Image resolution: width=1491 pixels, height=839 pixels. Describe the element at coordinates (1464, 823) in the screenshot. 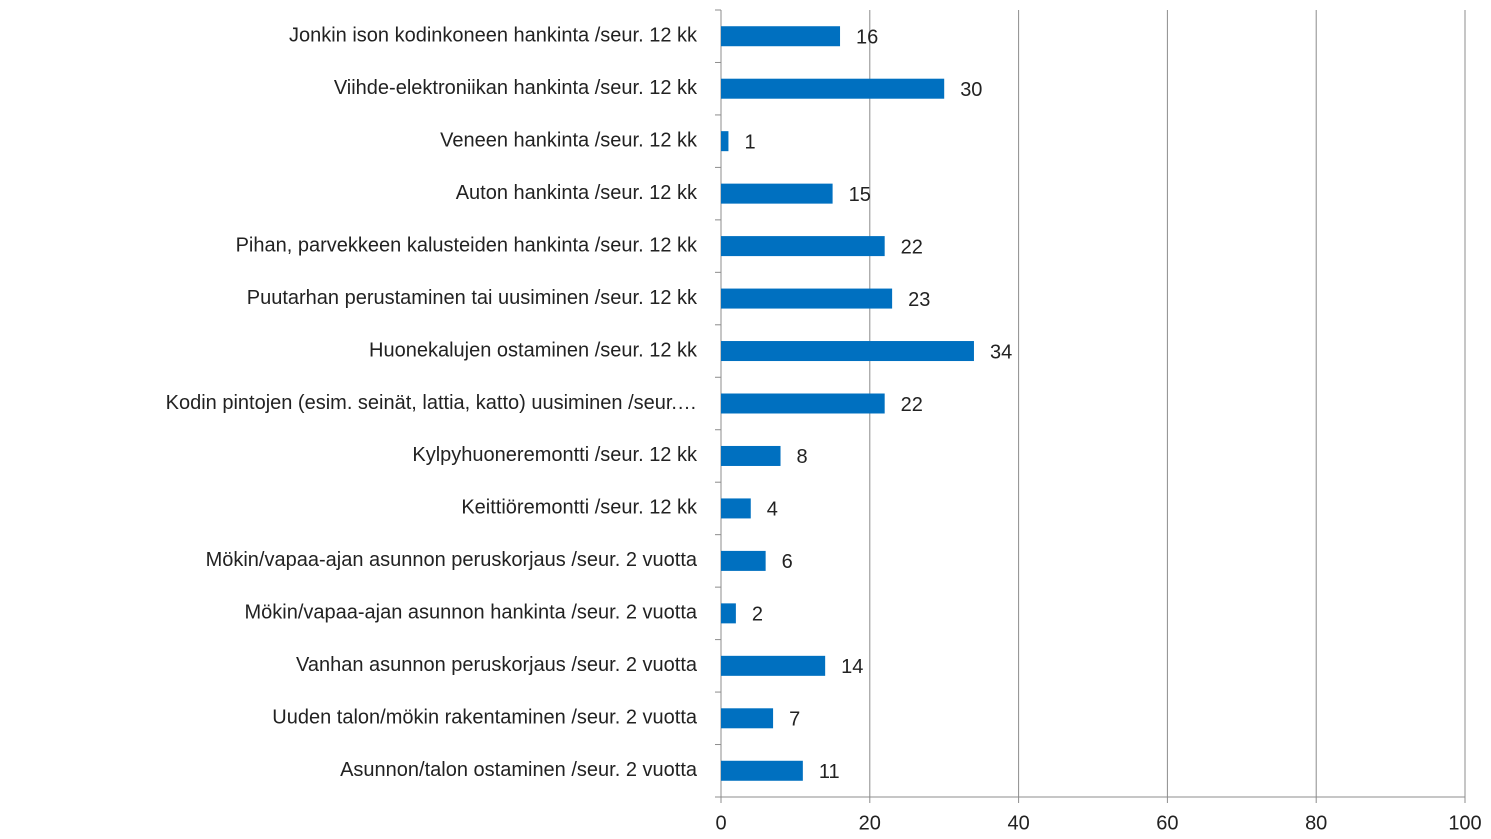

I see `x-tick-label: 100` at that location.